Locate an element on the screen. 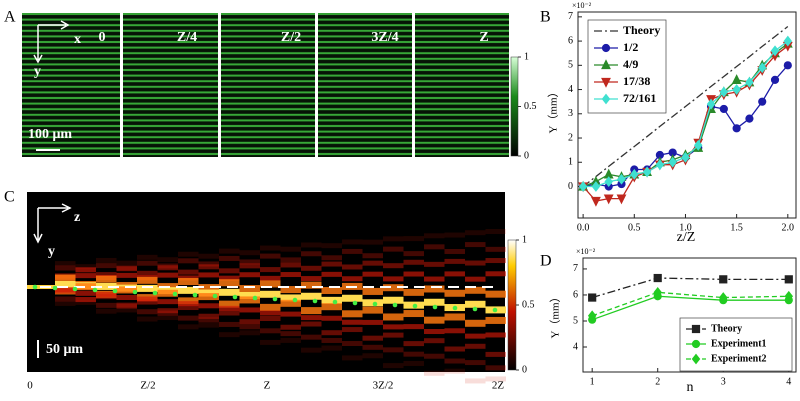 This screenshot has width=800, height=401. x-tick-label: 3 is located at coordinates (723, 381).